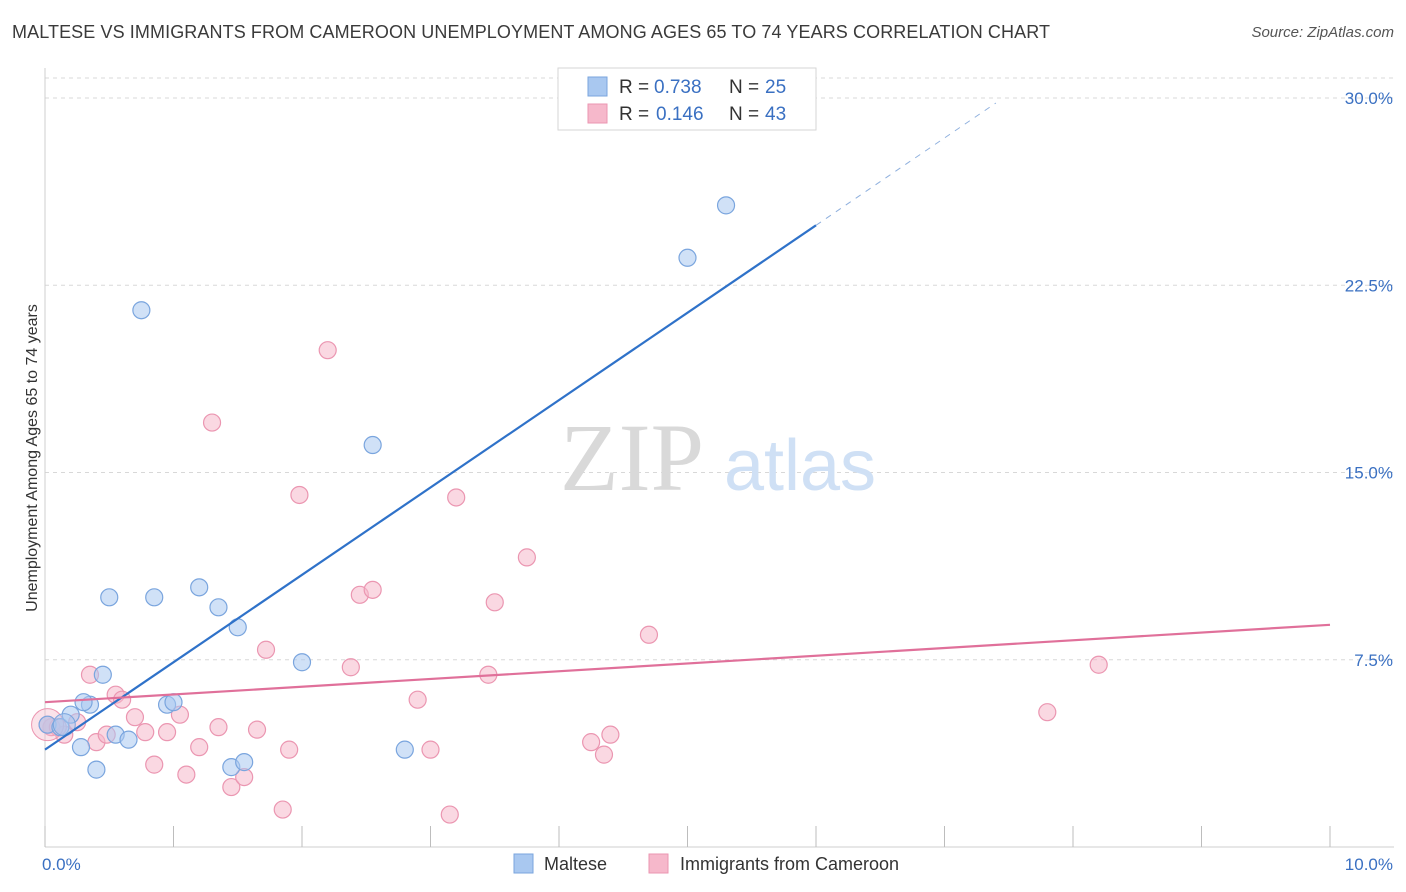 This screenshot has width=1406, height=892. I want to click on legend-n-label-1: N =, so click(744, 87).